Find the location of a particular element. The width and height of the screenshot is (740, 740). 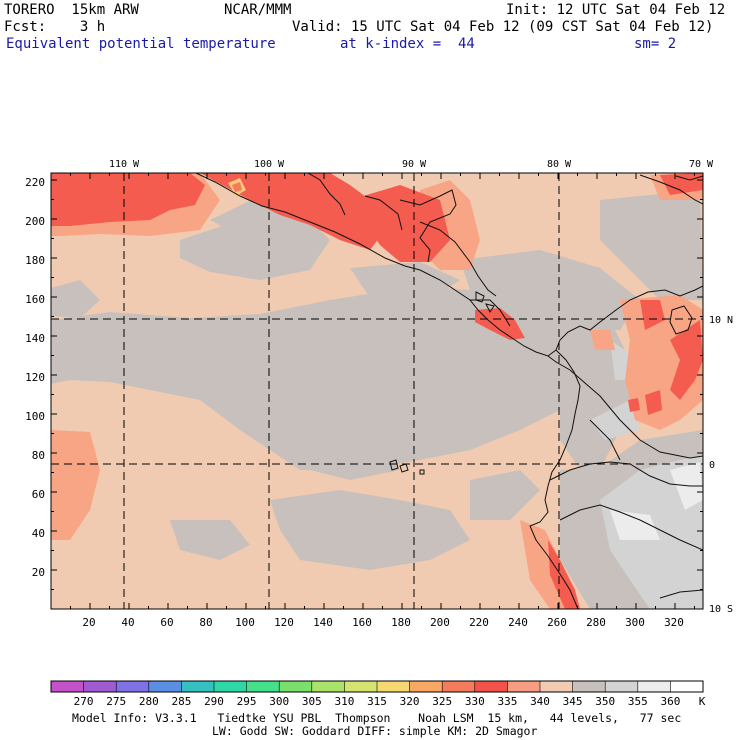

model-title: TORERO 15km ARW is located at coordinates (71, 10).